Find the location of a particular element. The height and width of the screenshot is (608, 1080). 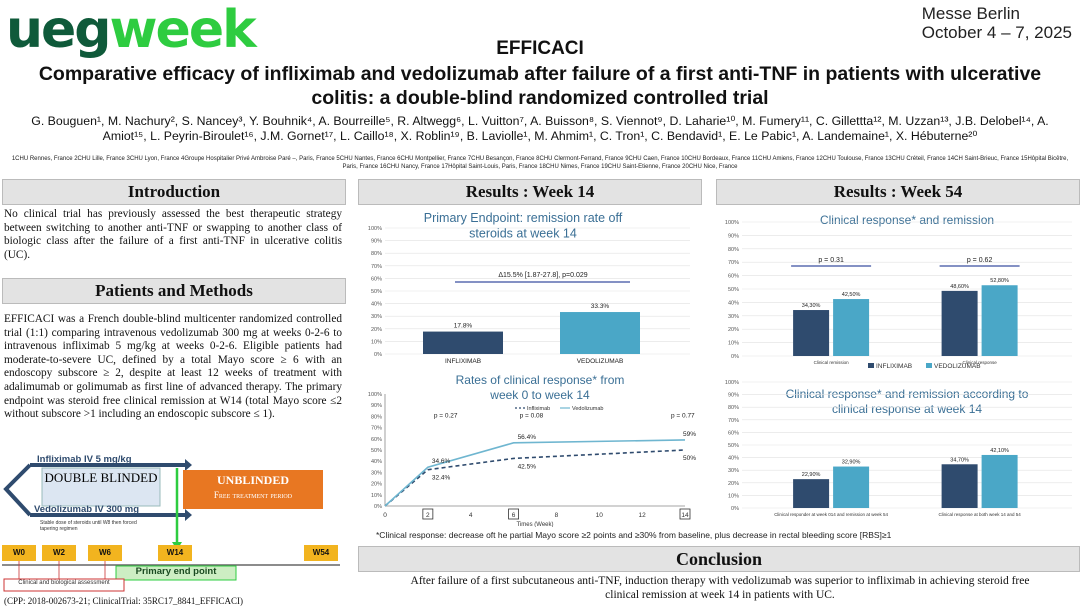

chart4-ytick-9: 90% is located at coordinates (733, 396).